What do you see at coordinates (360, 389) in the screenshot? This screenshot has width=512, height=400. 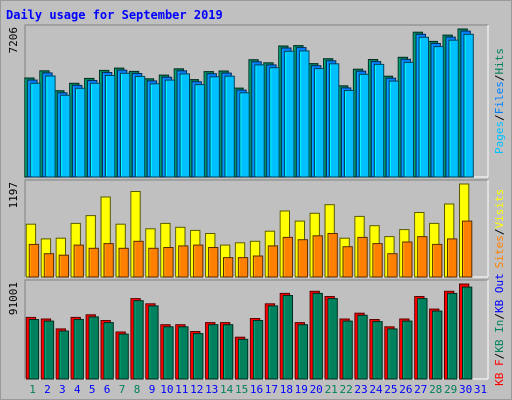 I see `day-label: 23` at bounding box center [360, 389].